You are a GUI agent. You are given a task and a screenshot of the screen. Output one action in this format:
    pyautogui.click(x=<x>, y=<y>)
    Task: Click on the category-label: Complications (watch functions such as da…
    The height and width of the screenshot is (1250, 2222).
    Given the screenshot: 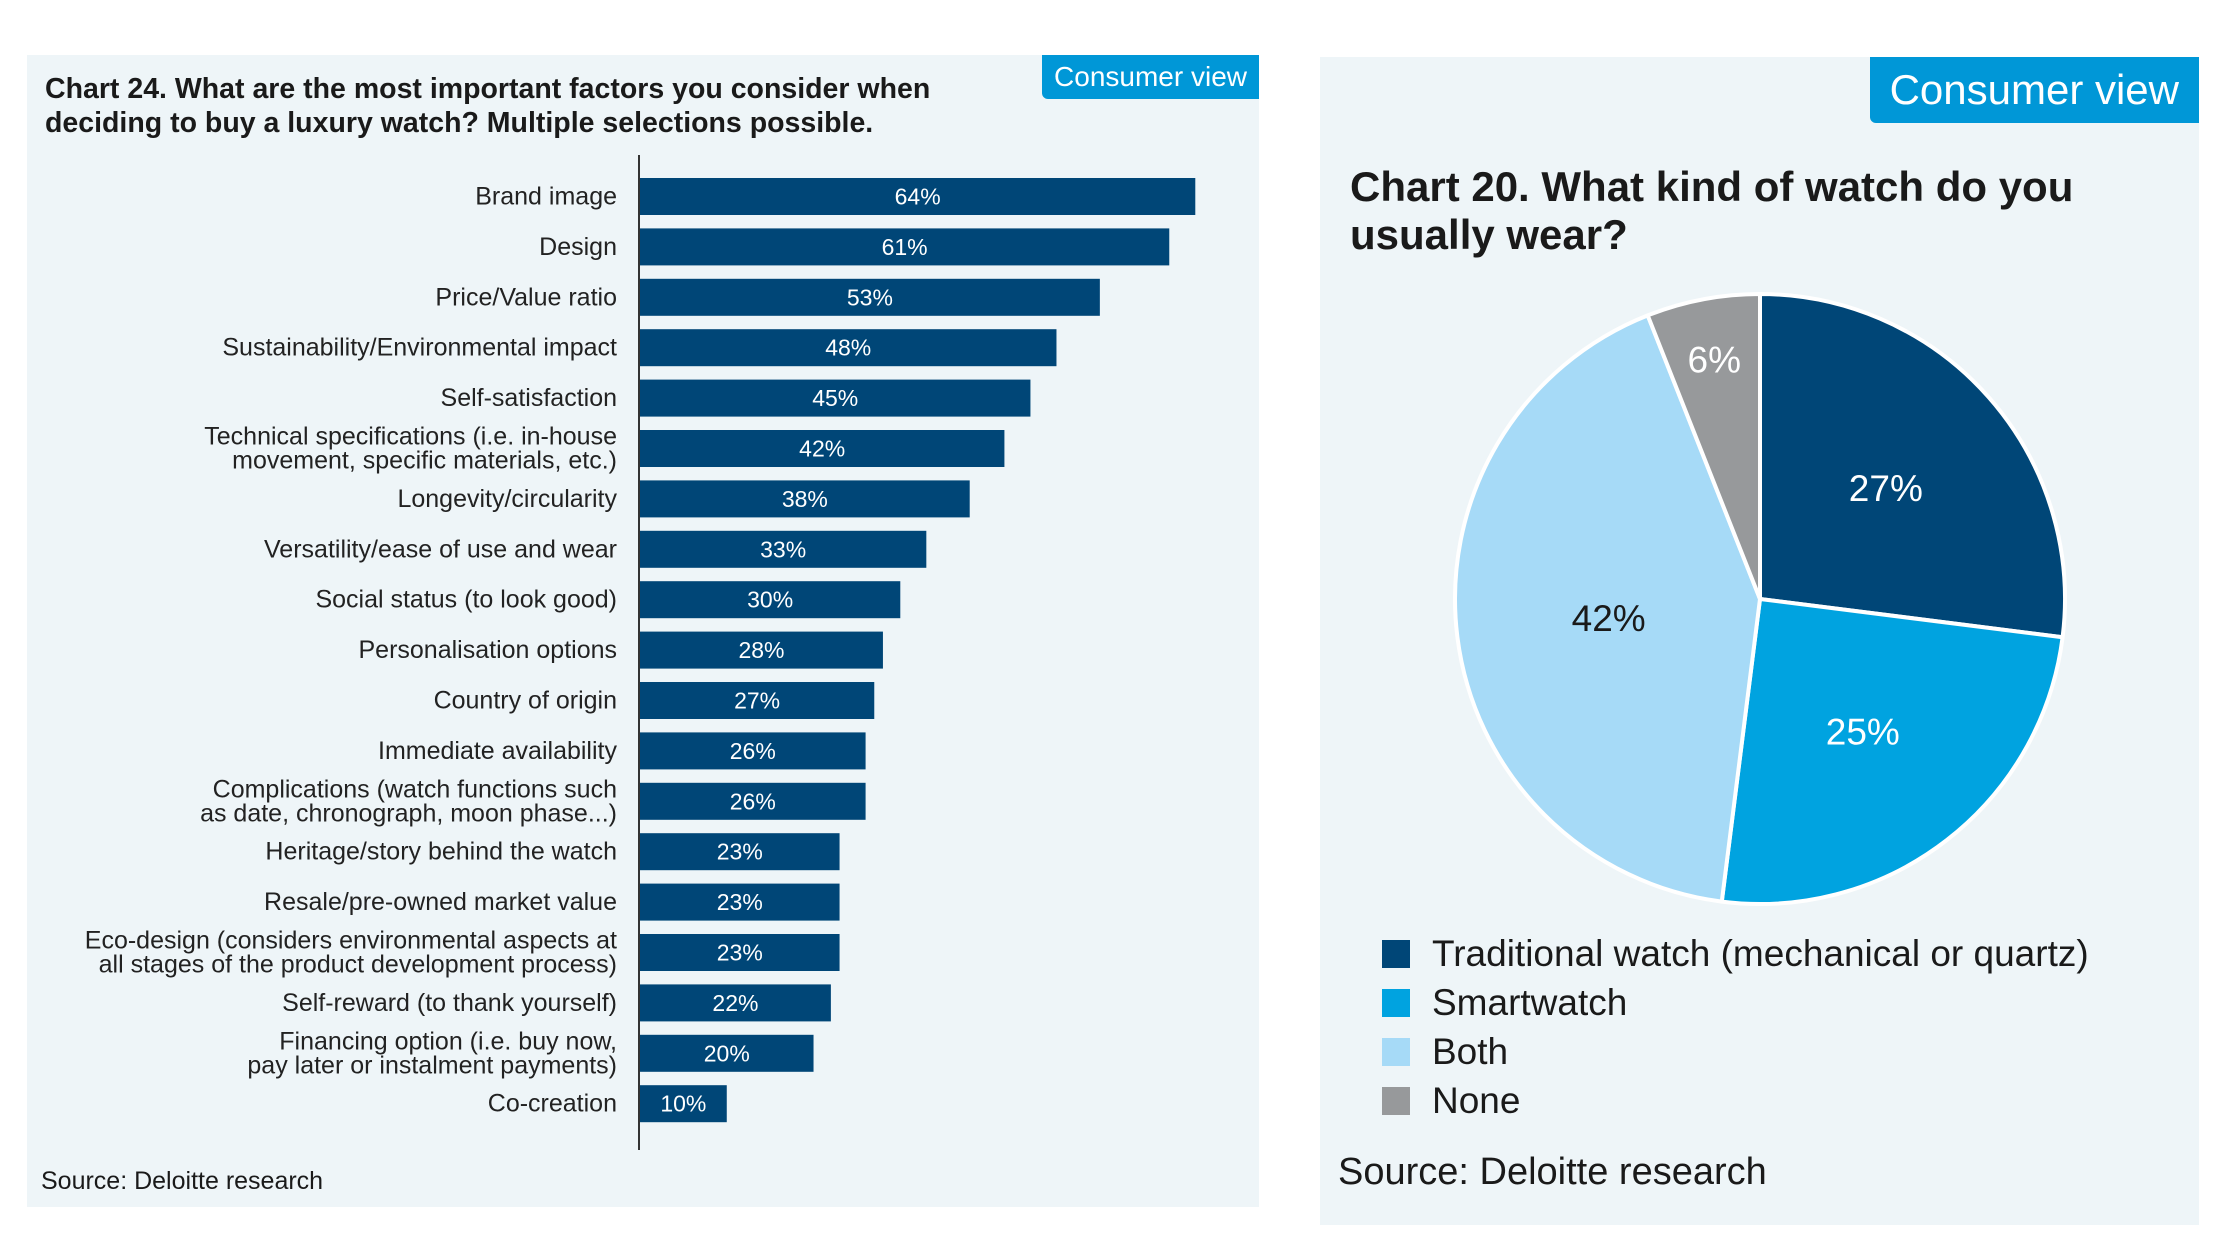 What is the action you would take?
    pyautogui.click(x=408, y=801)
    